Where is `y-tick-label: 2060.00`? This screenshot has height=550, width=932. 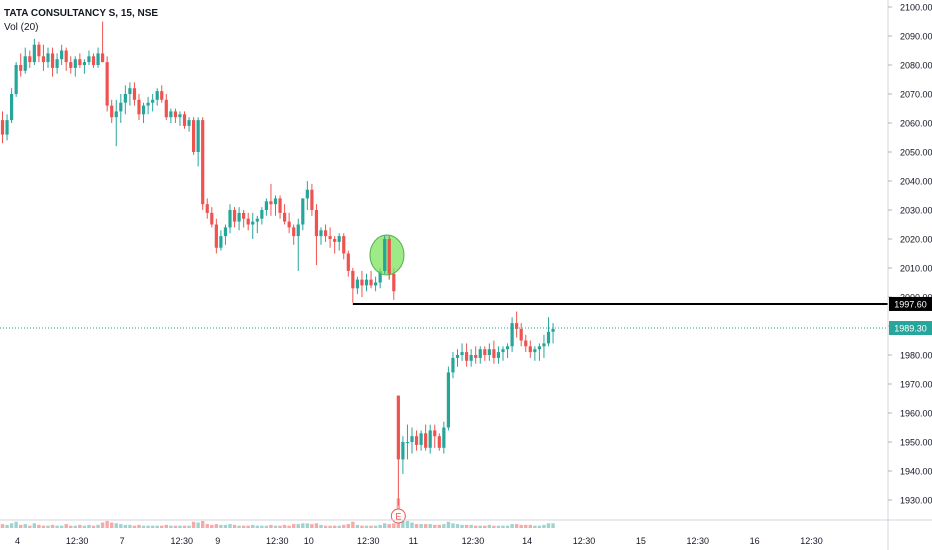 y-tick-label: 2060.00 is located at coordinates (916, 124).